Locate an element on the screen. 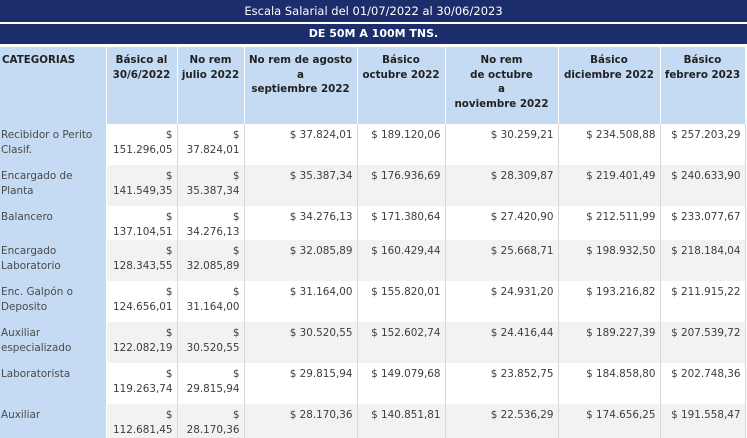  category-cell: Auxiliar especializado is located at coordinates (53, 342).